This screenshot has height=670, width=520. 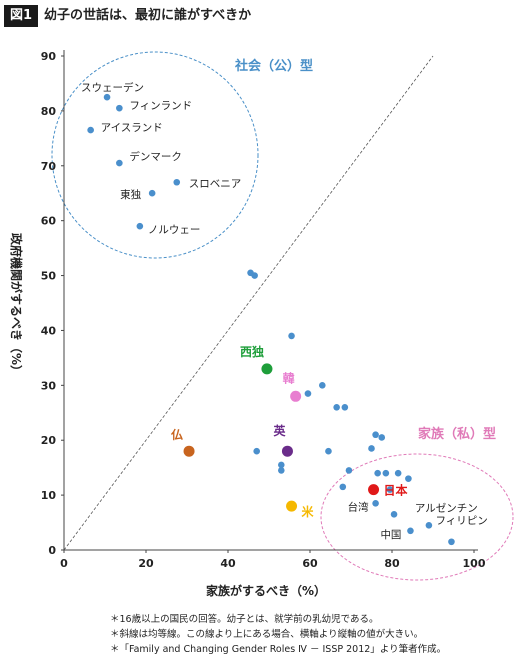 I want to click on point-label: 西独, so click(x=252, y=351).